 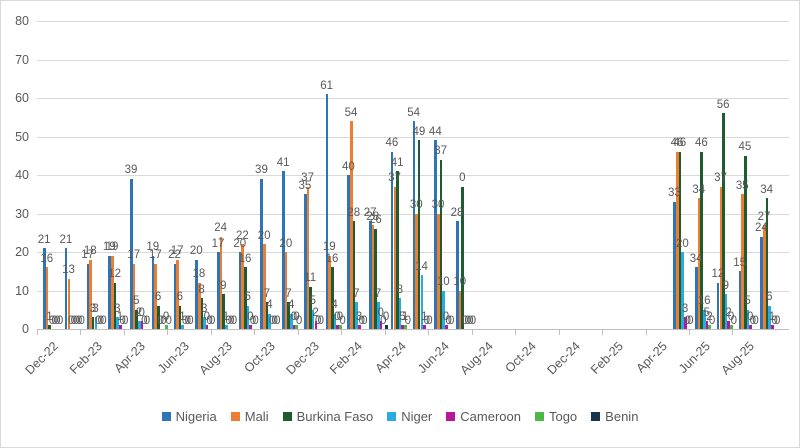 What do you see at coordinates (397, 162) in the screenshot?
I see `data-label: 41` at bounding box center [397, 162].